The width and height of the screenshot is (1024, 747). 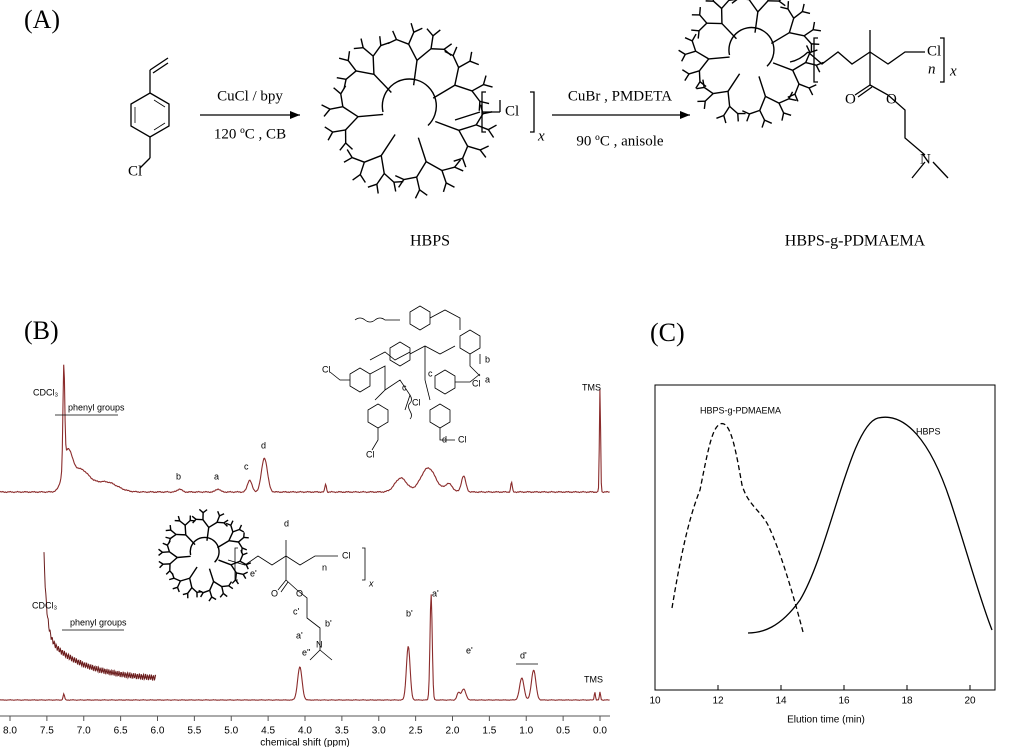 What do you see at coordinates (737, 528) in the screenshot?
I see `gpc-curve` at bounding box center [737, 528].